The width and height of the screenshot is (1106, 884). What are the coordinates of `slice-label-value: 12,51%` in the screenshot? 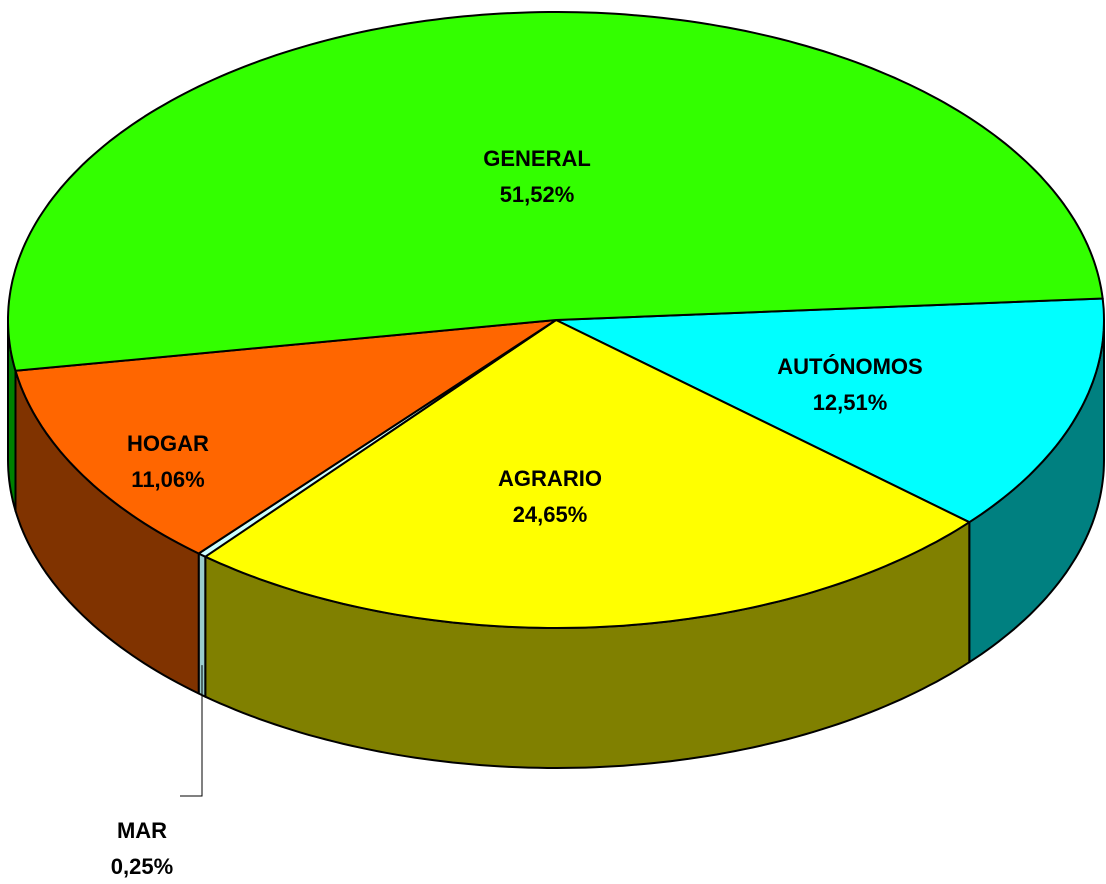 It's located at (850, 402).